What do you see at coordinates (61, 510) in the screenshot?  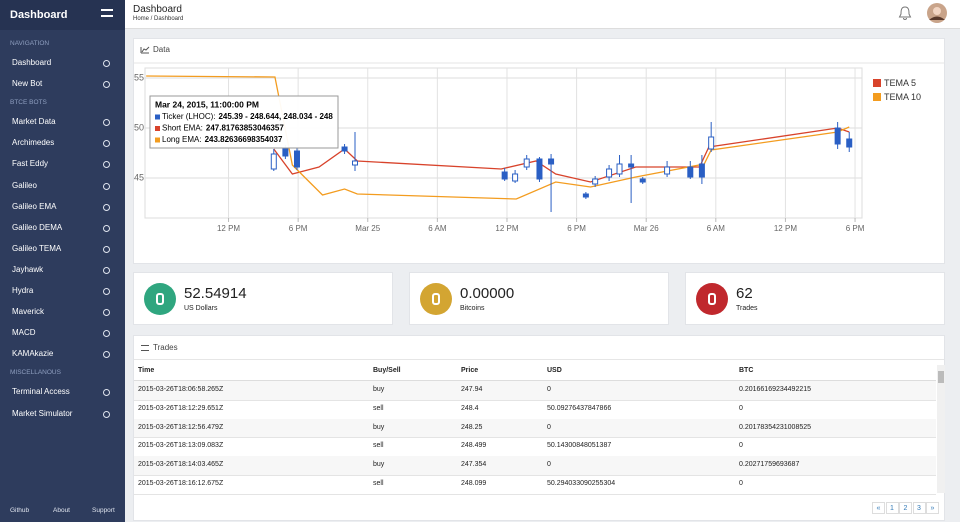 I see `footer-link: About` at bounding box center [61, 510].